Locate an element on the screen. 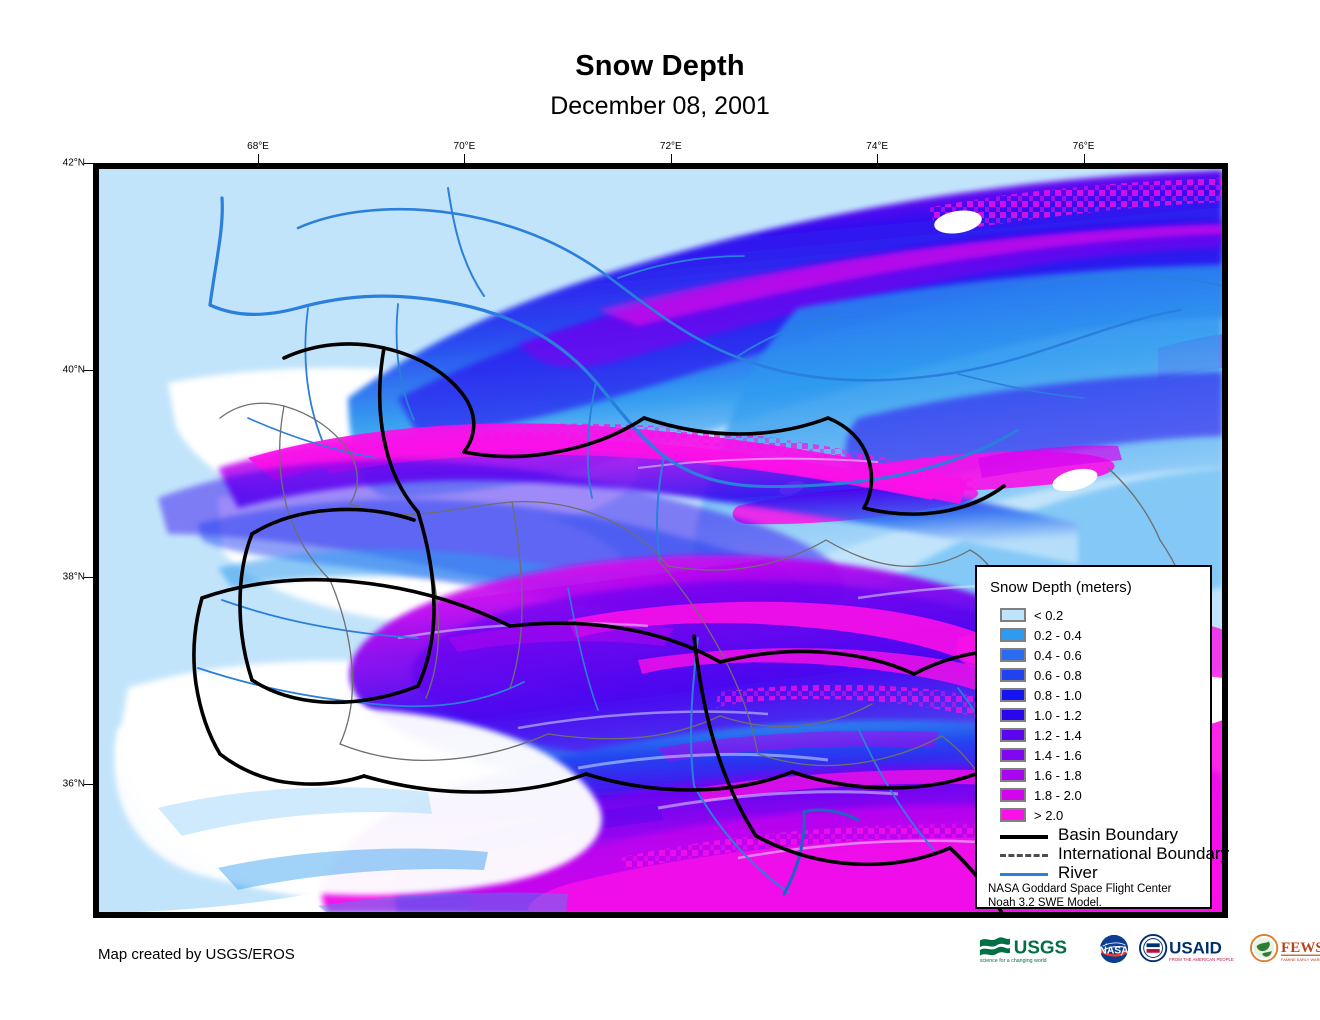 The image size is (1320, 1020). legend-class-row: 1.0 - 1.2 is located at coordinates (1100, 715).